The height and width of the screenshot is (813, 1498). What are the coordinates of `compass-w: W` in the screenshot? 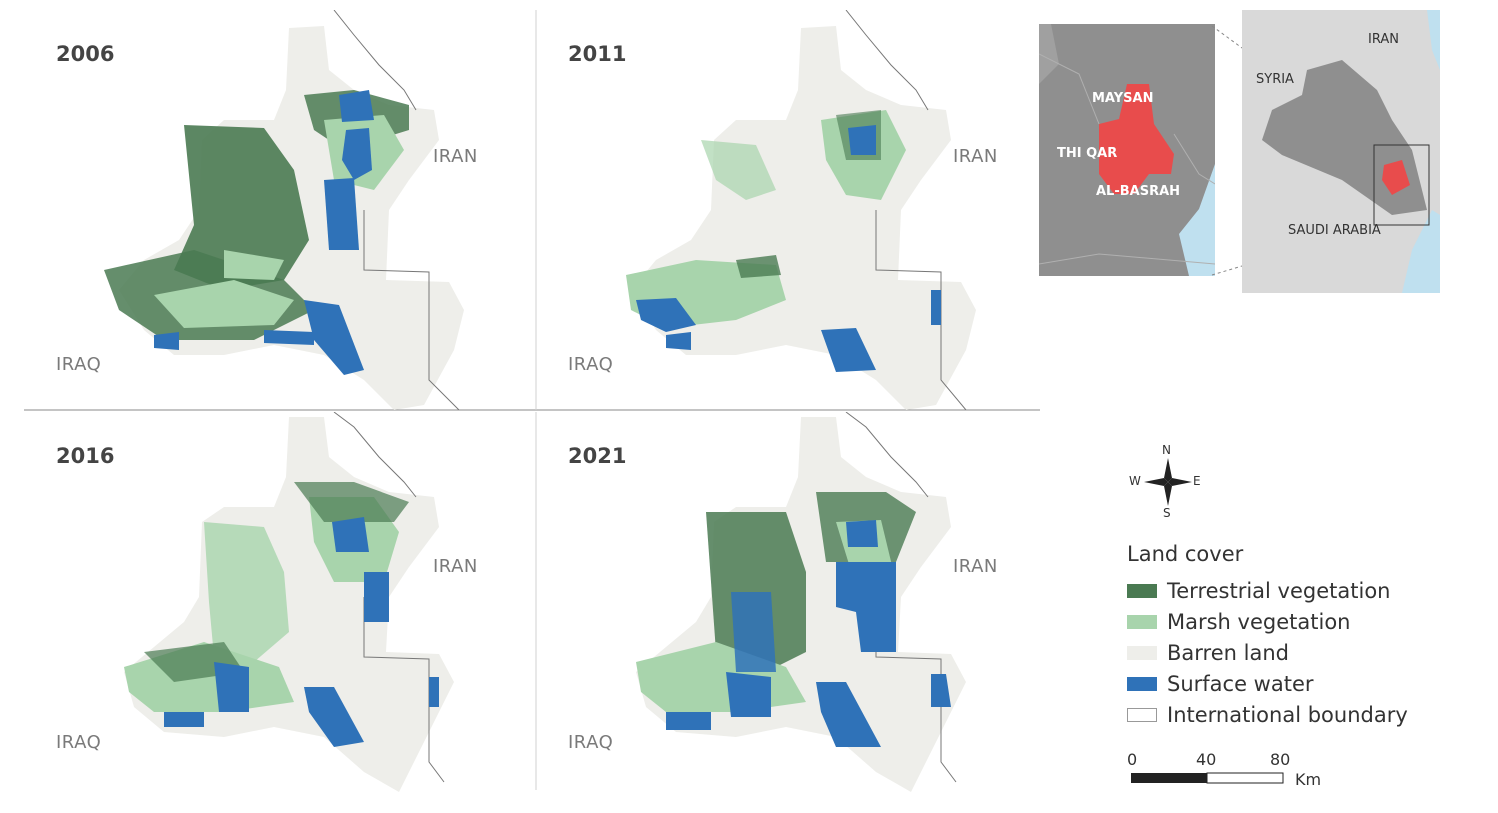 It's located at (1135, 481).